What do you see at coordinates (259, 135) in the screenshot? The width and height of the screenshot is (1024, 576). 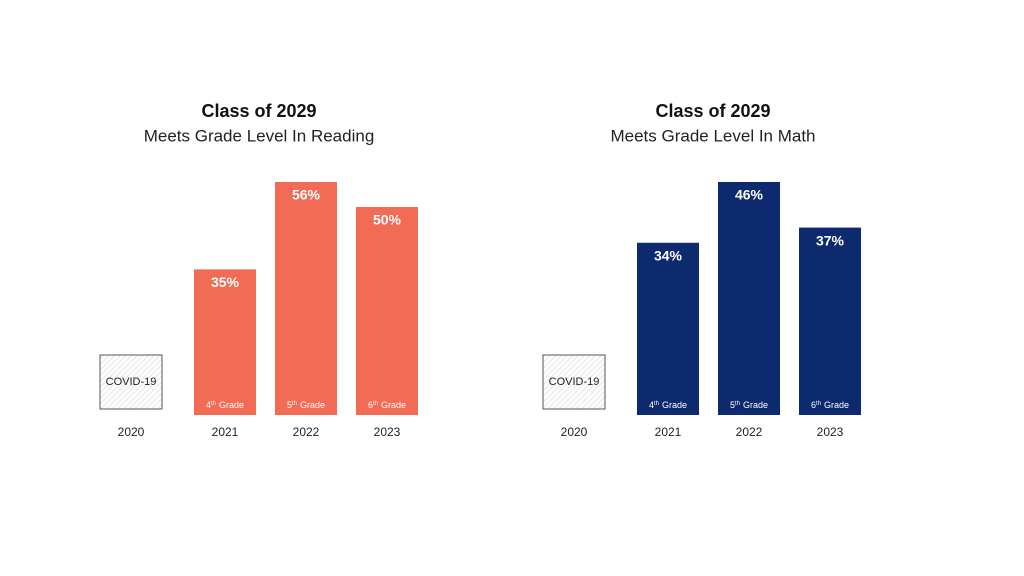 I see `chart-subtitle: Meets Grade Level In Reading` at bounding box center [259, 135].